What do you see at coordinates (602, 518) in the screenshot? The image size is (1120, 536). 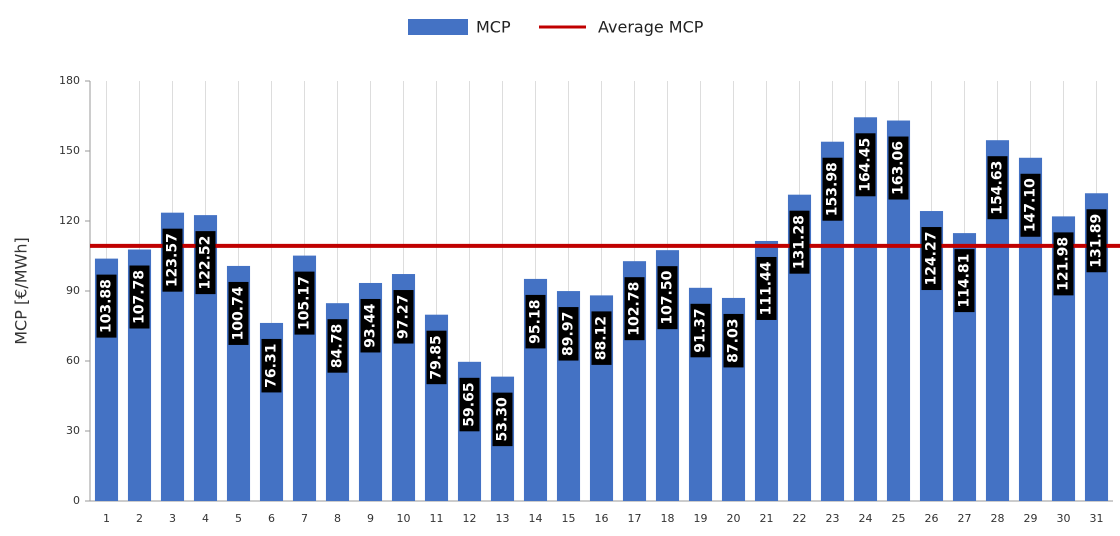 I see `x-tick-label: 16` at bounding box center [602, 518].